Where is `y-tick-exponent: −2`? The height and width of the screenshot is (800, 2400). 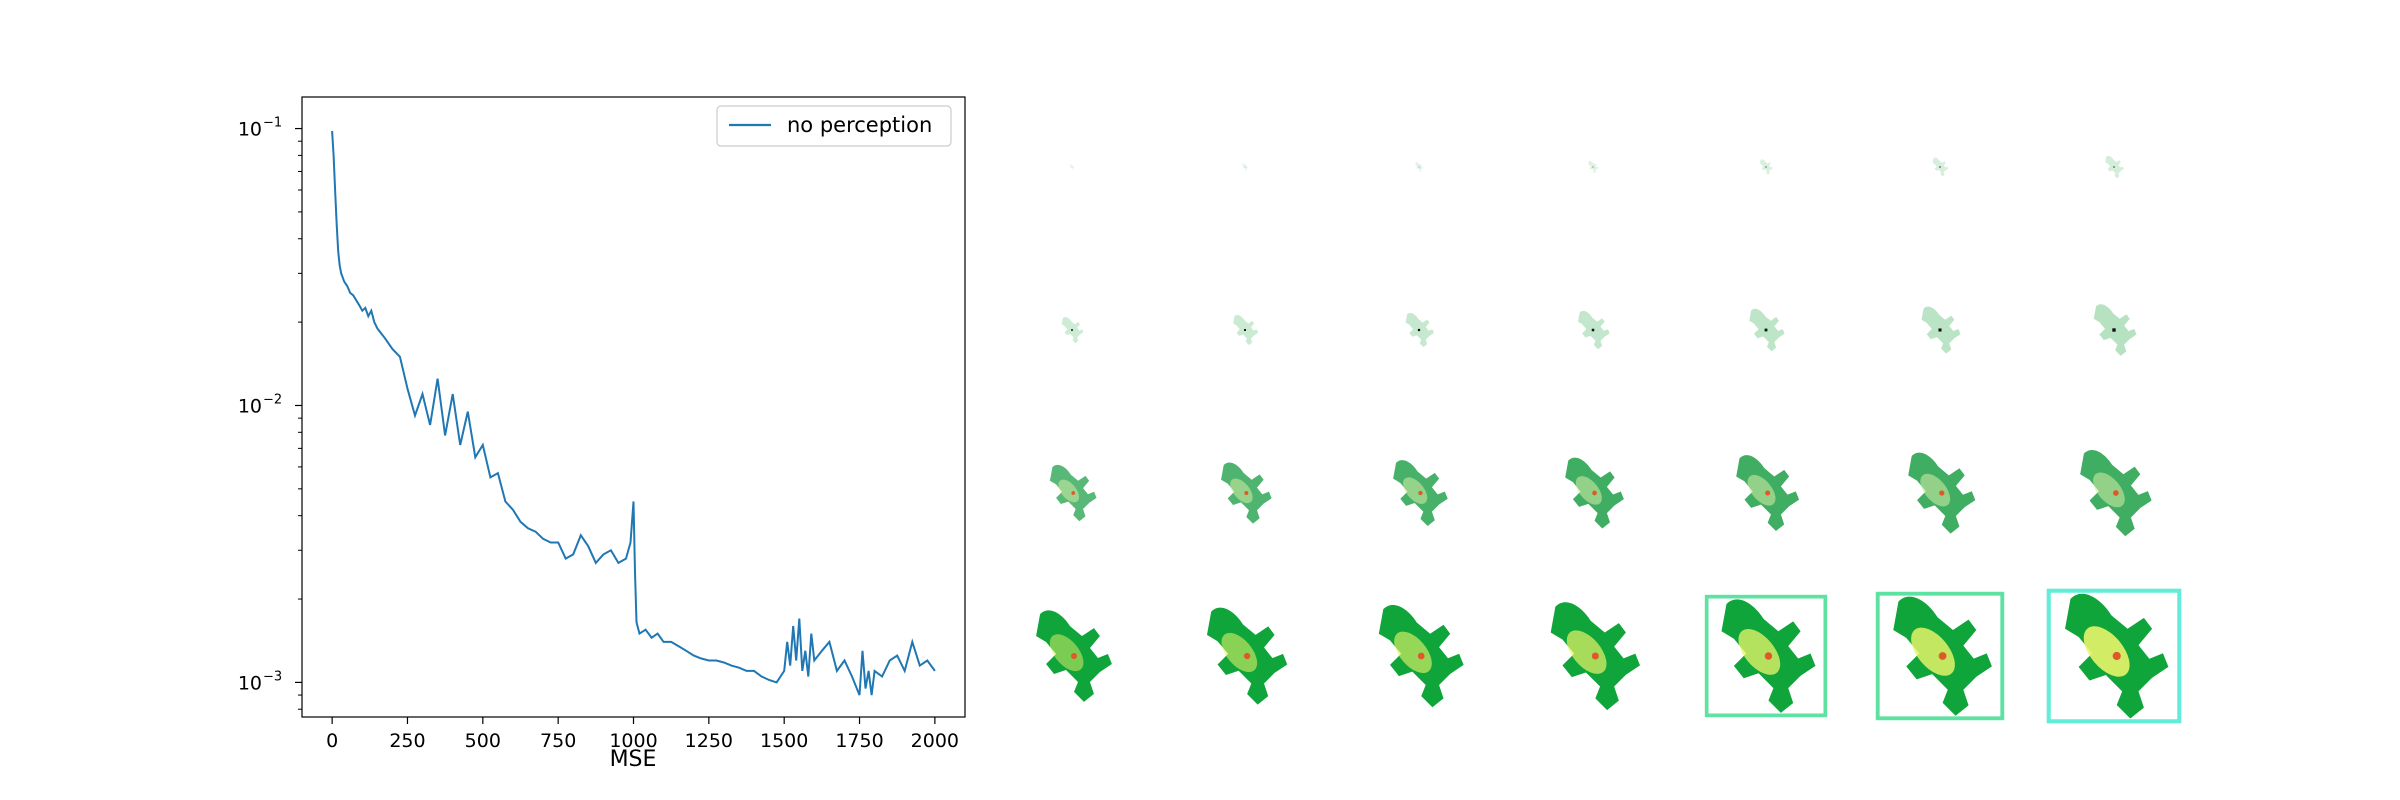 y-tick-exponent: −2 is located at coordinates (272, 399).